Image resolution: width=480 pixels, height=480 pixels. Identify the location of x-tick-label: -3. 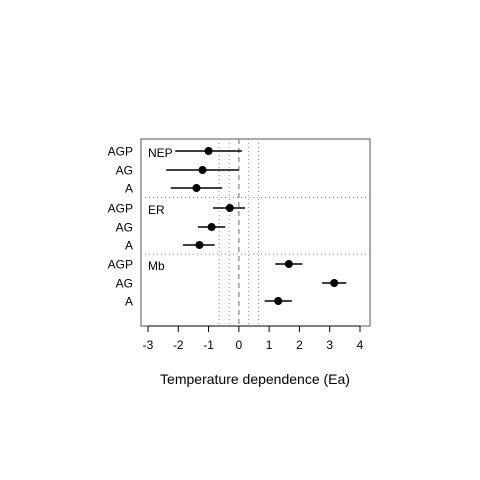
(148, 345).